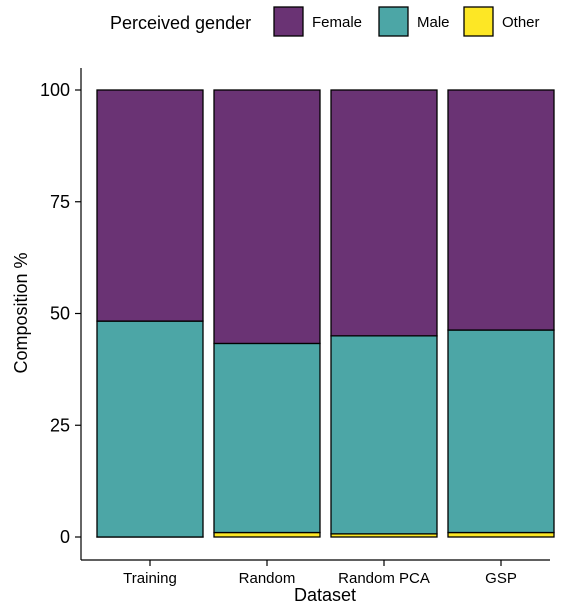 Image resolution: width=562 pixels, height=609 pixels. What do you see at coordinates (501, 578) in the screenshot?
I see `x-tick-label: GSP` at bounding box center [501, 578].